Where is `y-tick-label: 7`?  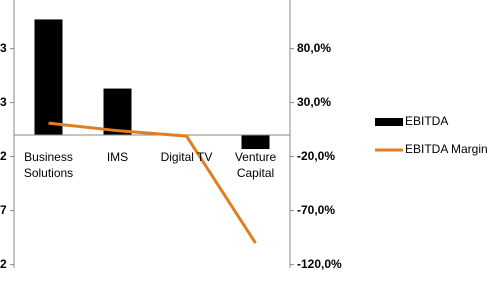
y-tick-label: 7 is located at coordinates (3, 210).